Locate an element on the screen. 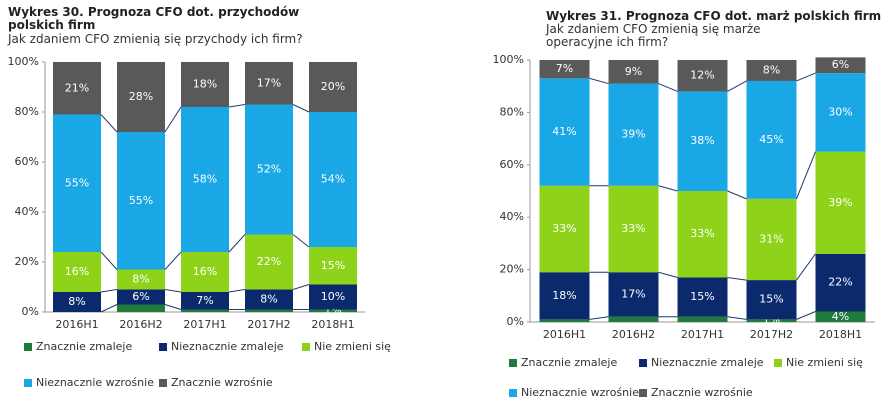 This screenshot has height=408, width=887. data-label: 7% is located at coordinates (564, 68).